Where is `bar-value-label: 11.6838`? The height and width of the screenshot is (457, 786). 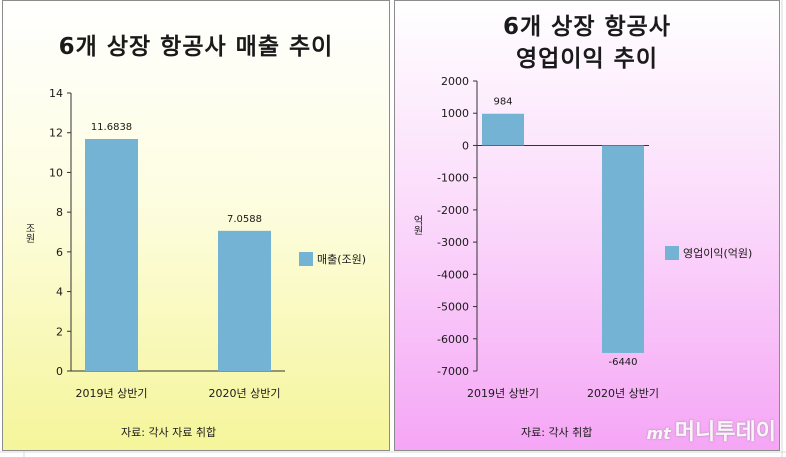 bar-value-label: 11.6838 is located at coordinates (111, 127).